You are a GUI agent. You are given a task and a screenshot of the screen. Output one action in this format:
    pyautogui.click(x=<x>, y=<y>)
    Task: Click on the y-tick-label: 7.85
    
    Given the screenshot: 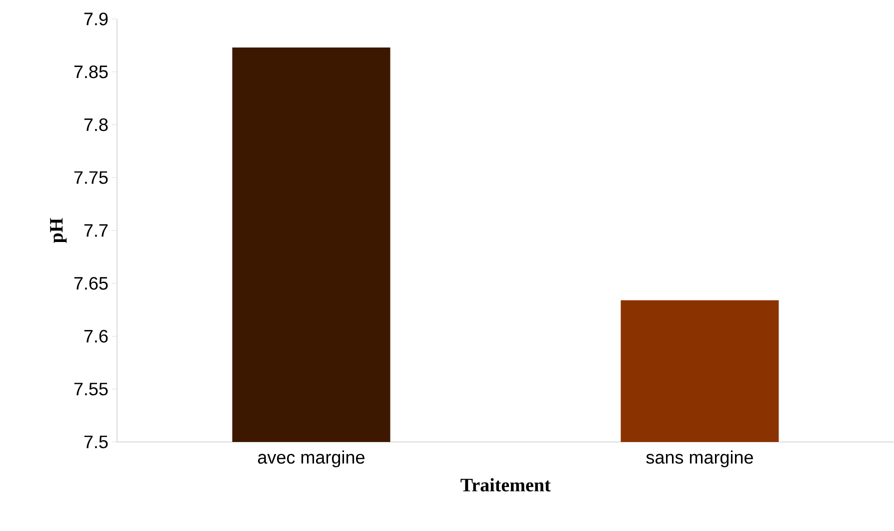 What is the action you would take?
    pyautogui.click(x=91, y=71)
    